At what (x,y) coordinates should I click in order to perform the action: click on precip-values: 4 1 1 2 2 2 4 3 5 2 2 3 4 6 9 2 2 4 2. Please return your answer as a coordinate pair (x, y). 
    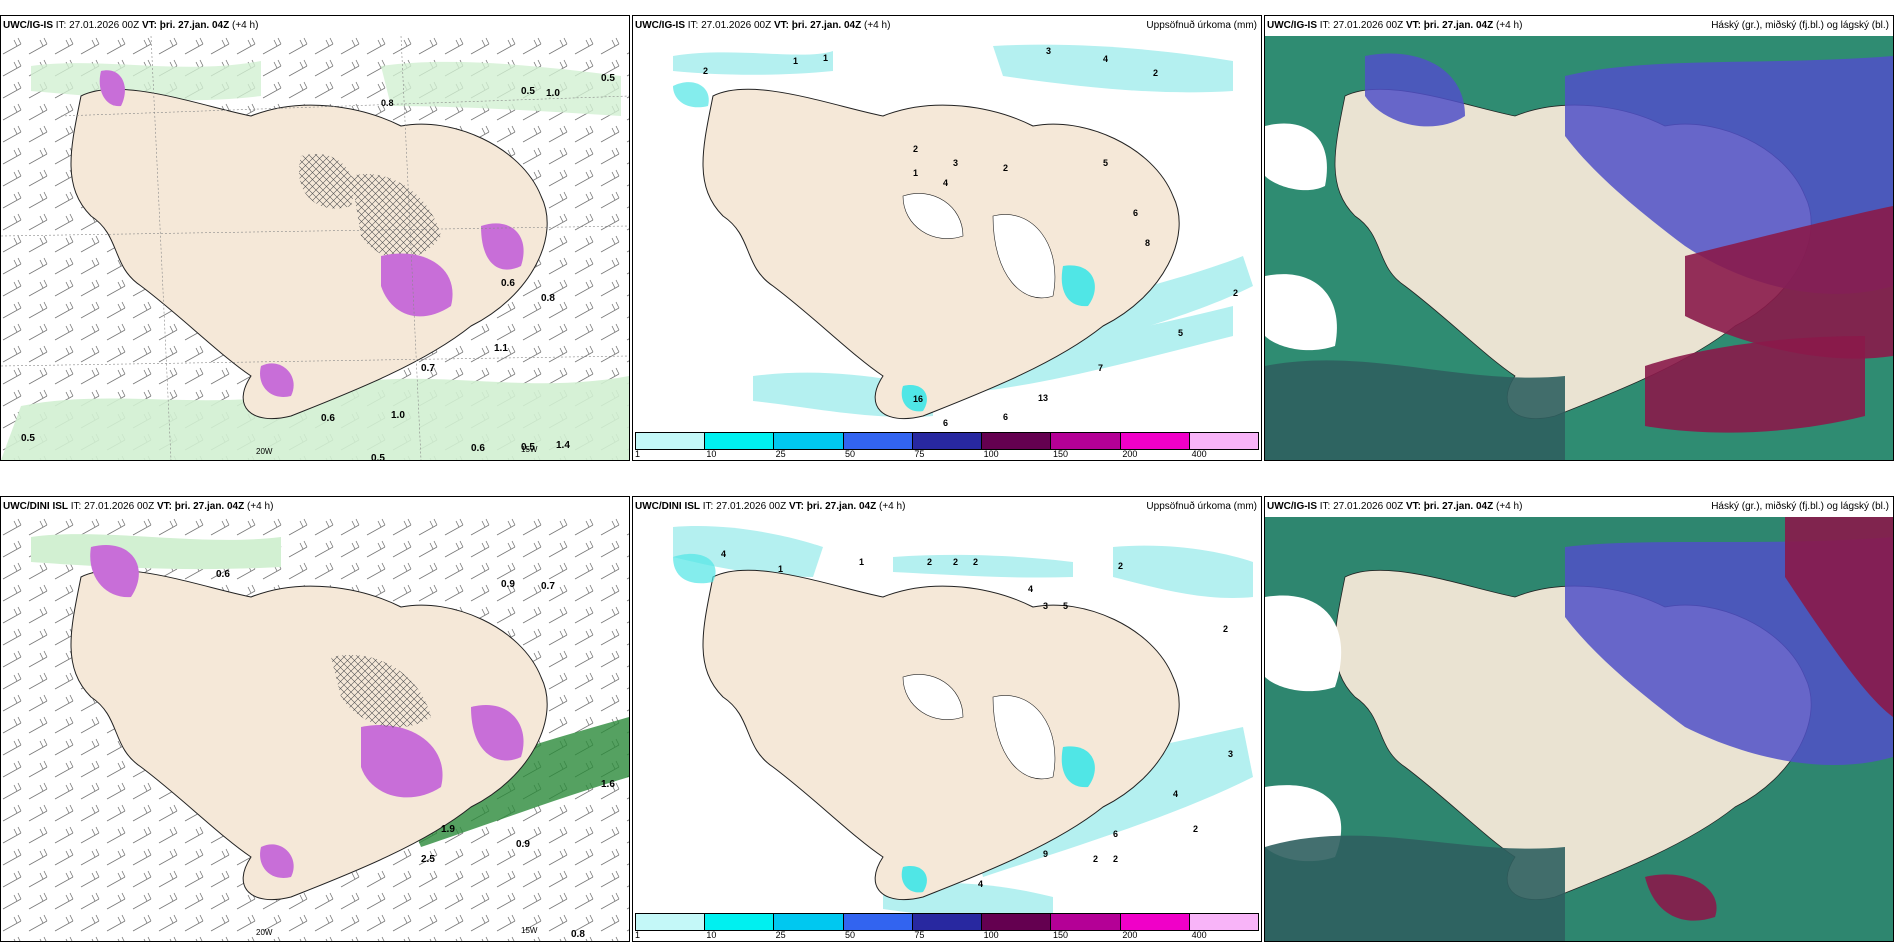
    Looking at the image, I should click on (977, 719).